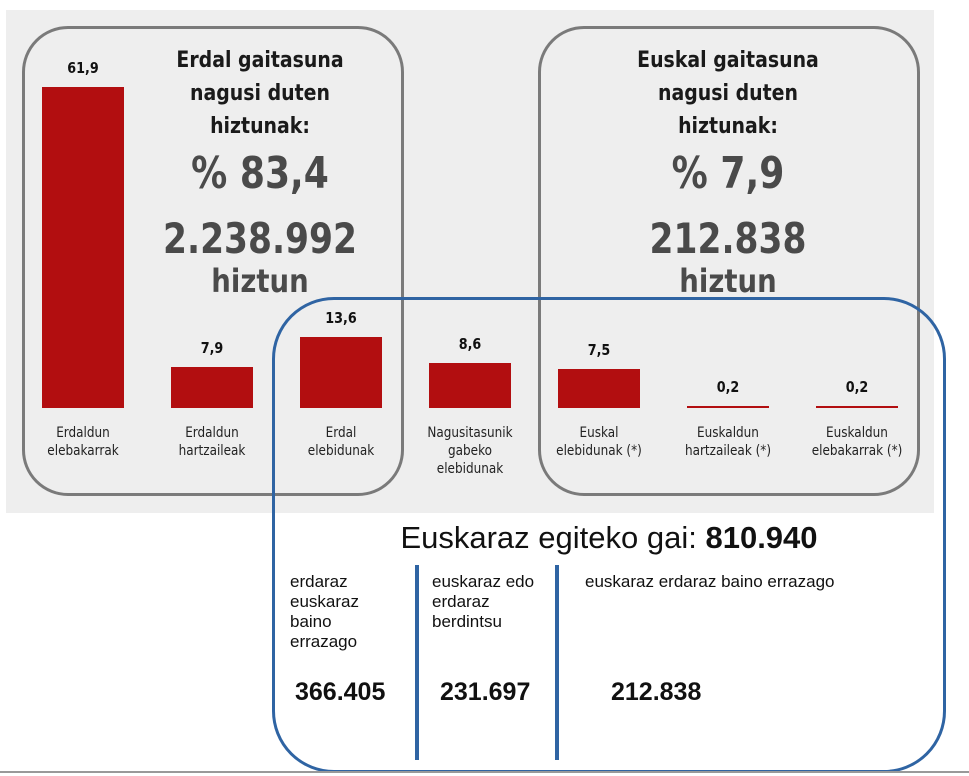 The height and width of the screenshot is (776, 969). What do you see at coordinates (470, 451) in the screenshot?
I see `bar-category-label-4: Nagusitasunik gabeko elebidunak` at bounding box center [470, 451].